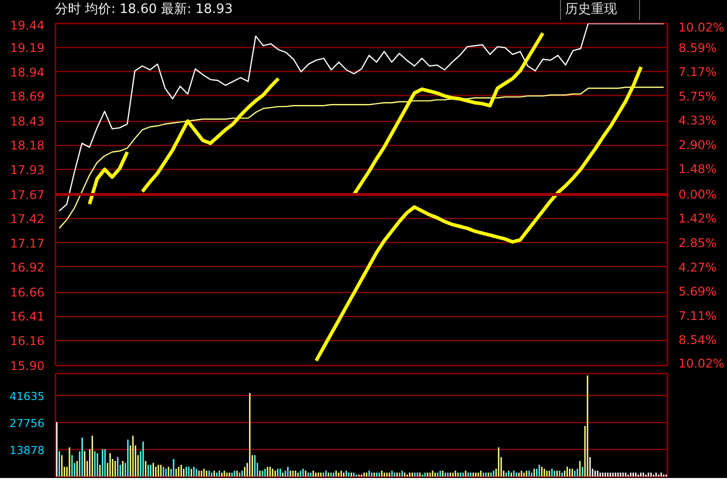  I want to click on y-tick-label: 15.90, so click(27, 366).